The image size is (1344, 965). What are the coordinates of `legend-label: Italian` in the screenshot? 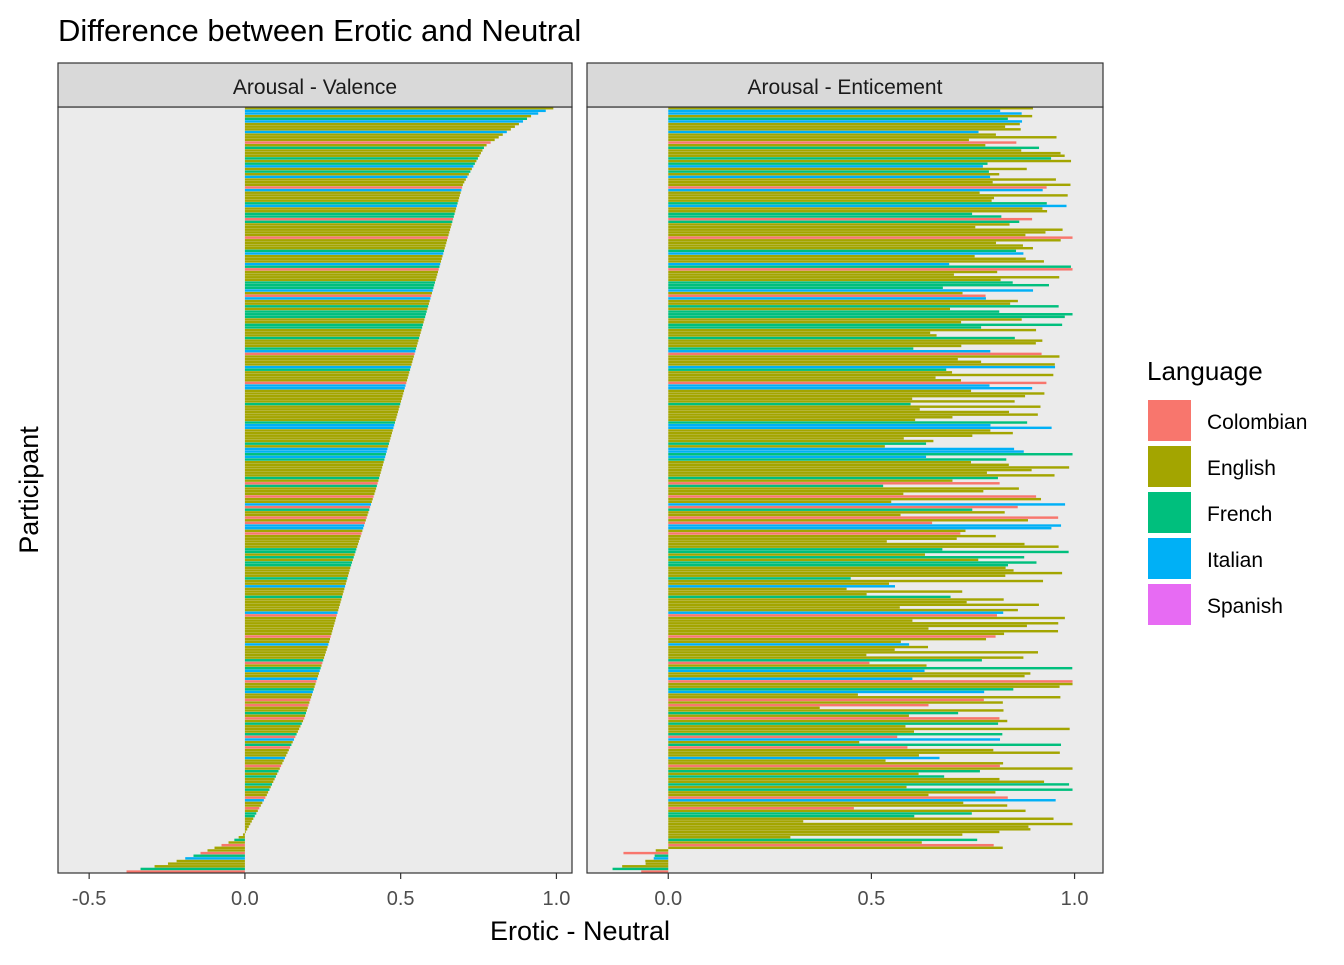 It's located at (1235, 560).